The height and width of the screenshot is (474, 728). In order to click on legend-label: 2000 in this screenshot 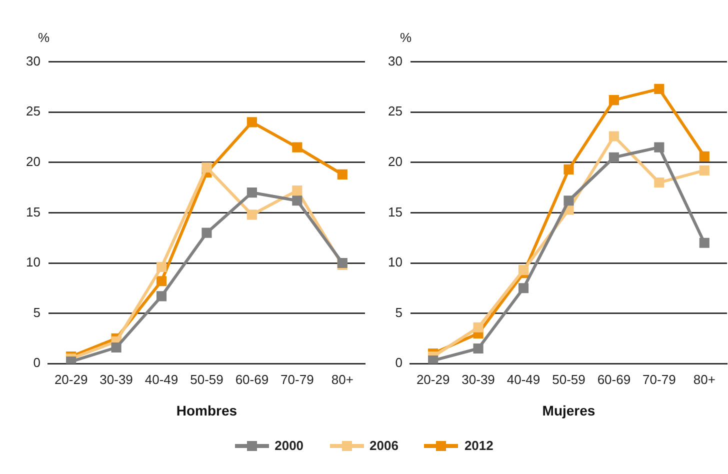, I will do `click(289, 445)`.